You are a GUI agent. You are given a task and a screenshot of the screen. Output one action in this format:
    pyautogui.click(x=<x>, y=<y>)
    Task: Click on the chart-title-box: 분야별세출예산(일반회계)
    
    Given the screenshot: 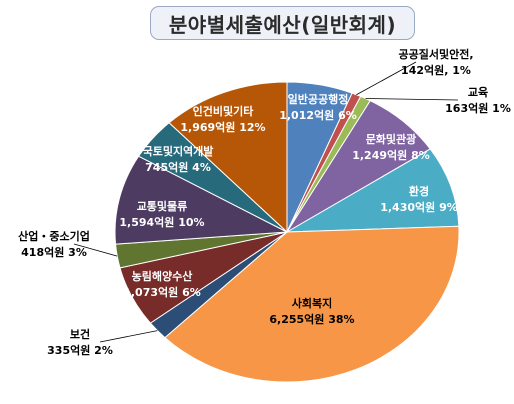 What is the action you would take?
    pyautogui.click(x=282, y=23)
    